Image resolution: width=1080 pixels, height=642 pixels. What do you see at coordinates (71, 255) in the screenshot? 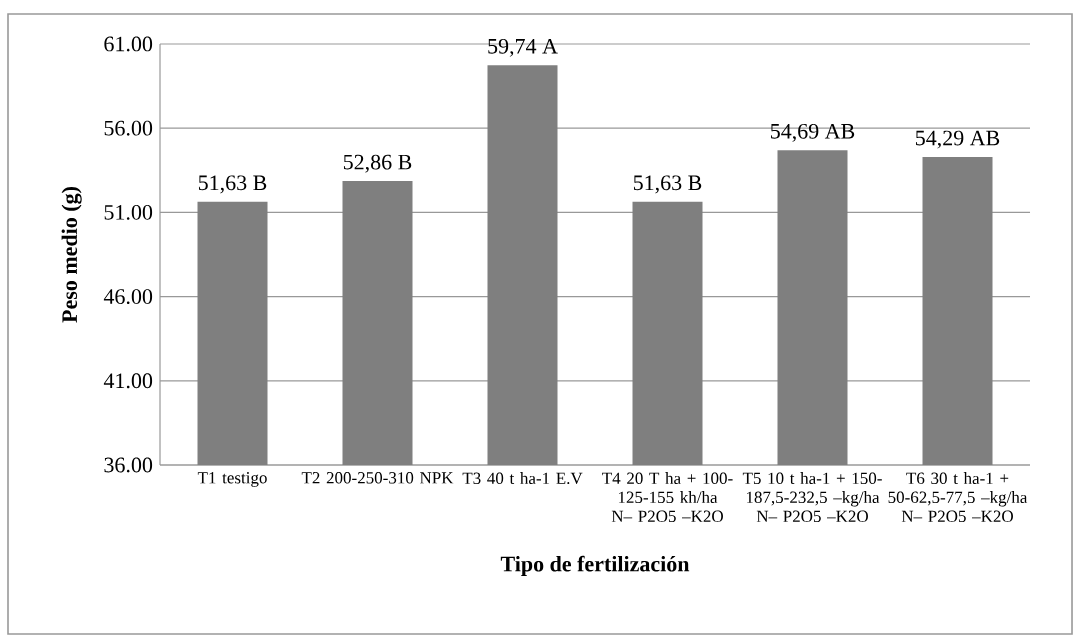
I see `y-axis-title: Peso medio (g)` at bounding box center [71, 255].